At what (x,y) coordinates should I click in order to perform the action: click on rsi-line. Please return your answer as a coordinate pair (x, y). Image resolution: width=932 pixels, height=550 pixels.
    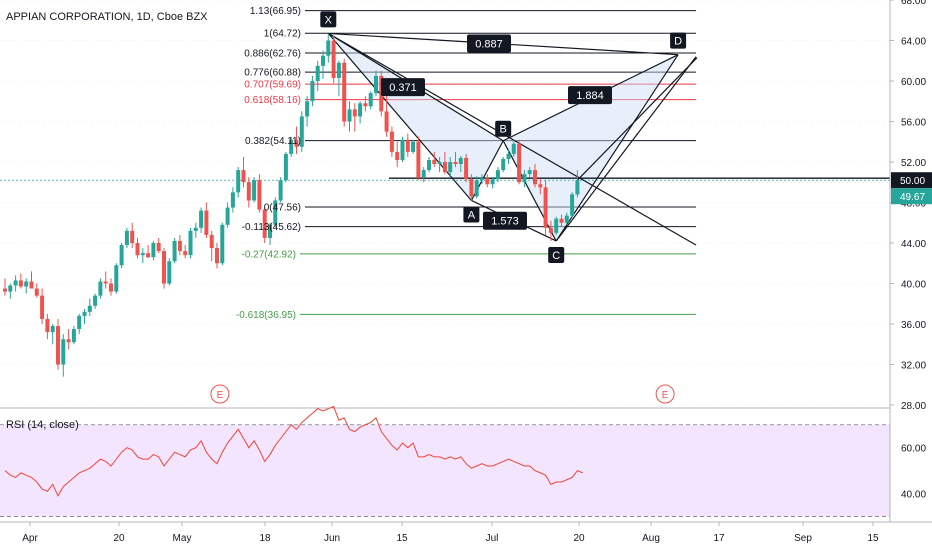
    Looking at the image, I should click on (293, 451).